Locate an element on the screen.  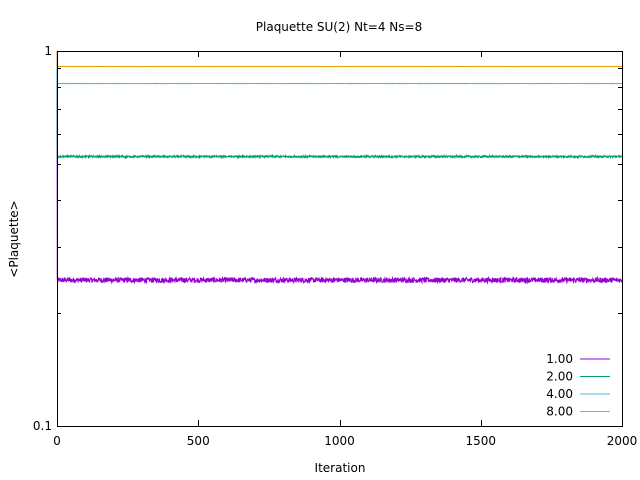
x-tick-label: 2000 is located at coordinates (622, 441).